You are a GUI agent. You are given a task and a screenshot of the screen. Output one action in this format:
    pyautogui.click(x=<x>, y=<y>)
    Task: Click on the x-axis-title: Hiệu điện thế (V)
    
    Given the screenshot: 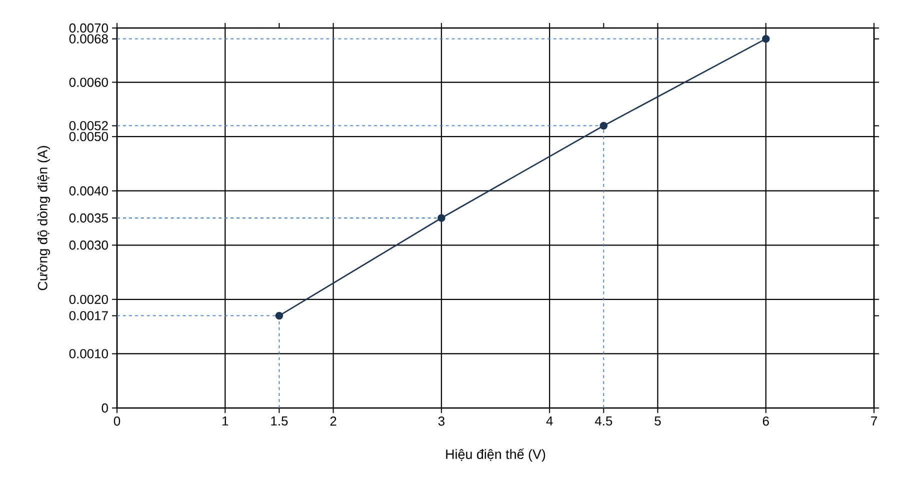 What is the action you would take?
    pyautogui.click(x=496, y=455)
    